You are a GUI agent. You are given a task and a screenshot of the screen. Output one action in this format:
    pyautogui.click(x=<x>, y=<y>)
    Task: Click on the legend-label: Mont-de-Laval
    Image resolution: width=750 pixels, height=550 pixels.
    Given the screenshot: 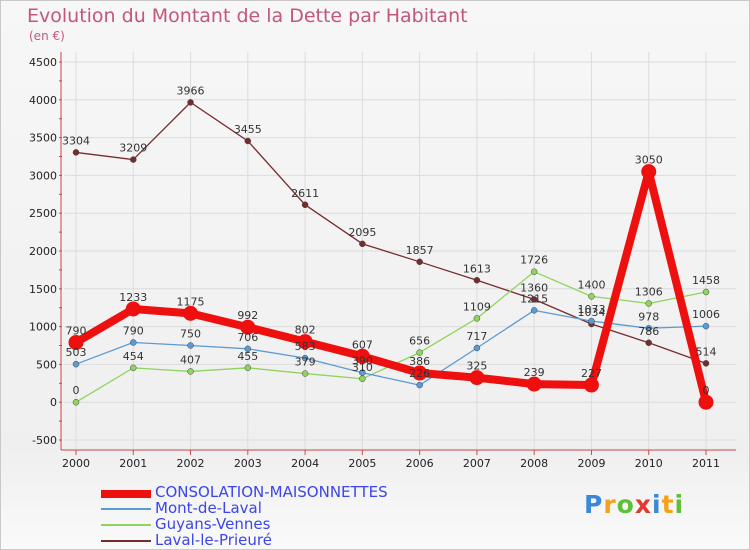 What is the action you would take?
    pyautogui.click(x=208, y=508)
    